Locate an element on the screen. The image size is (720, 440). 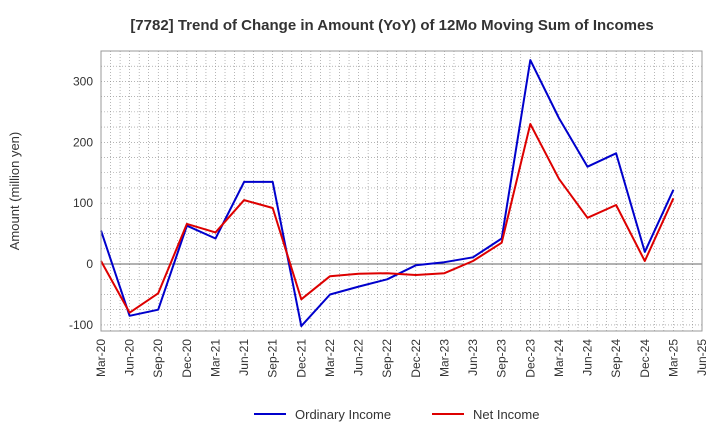
x-tick-label: Sep-23 is located at coordinates (502, 358).